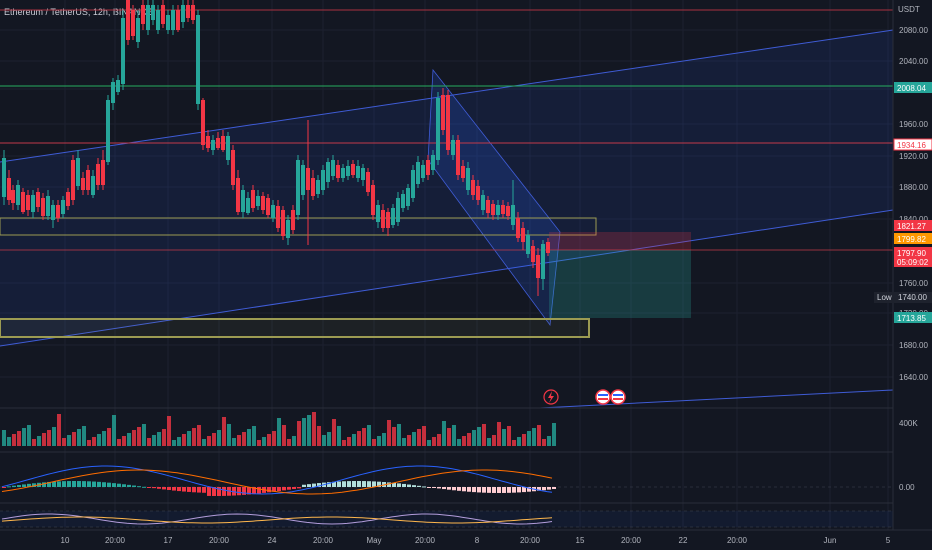 This screenshot has width=932, height=550. I want to click on time-axis, so click(466, 540).